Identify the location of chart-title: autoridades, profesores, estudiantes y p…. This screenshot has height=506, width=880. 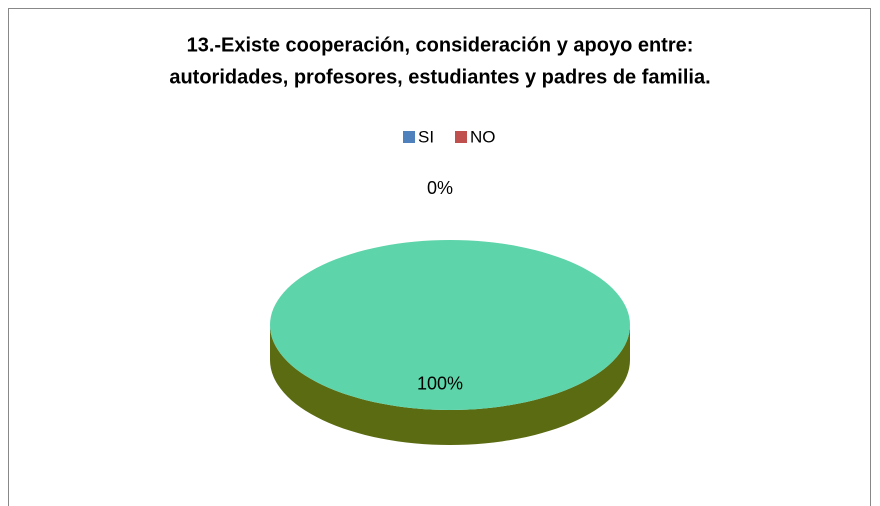
(439, 77).